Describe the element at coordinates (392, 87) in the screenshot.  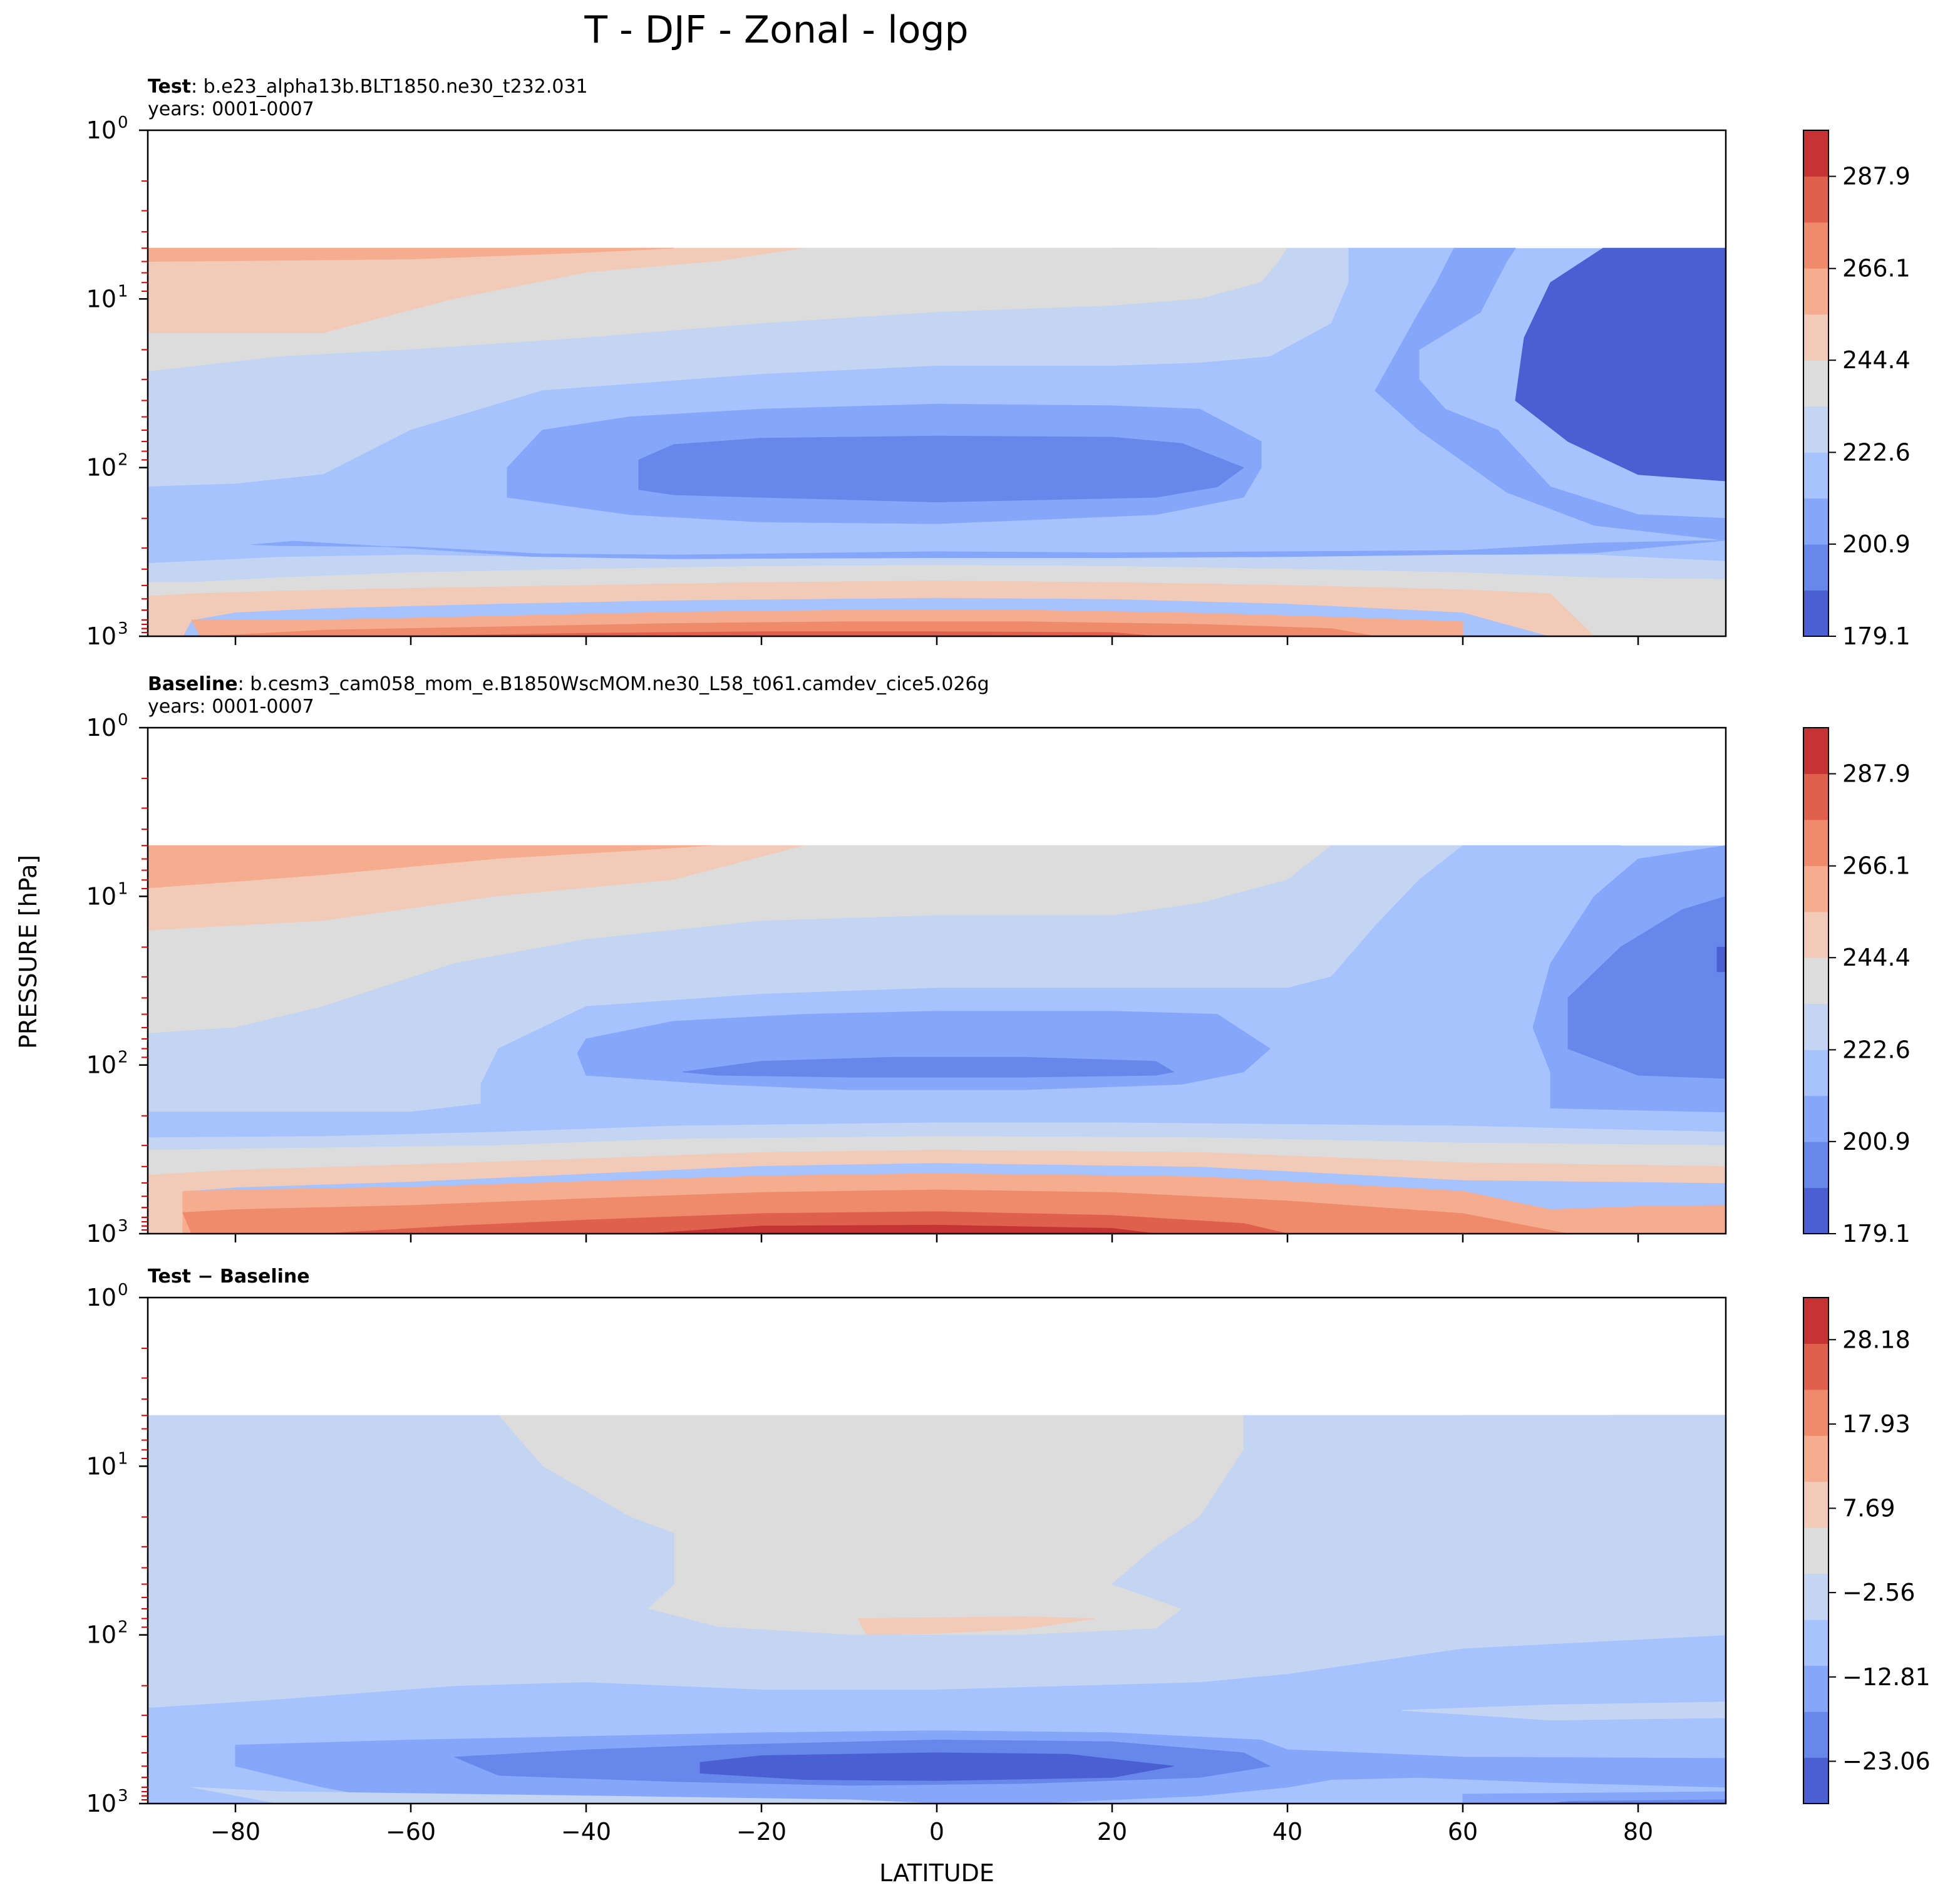
I see `panel-label-case: b.e23_alpha13b.BLT1850.ne30_t232.031` at that location.